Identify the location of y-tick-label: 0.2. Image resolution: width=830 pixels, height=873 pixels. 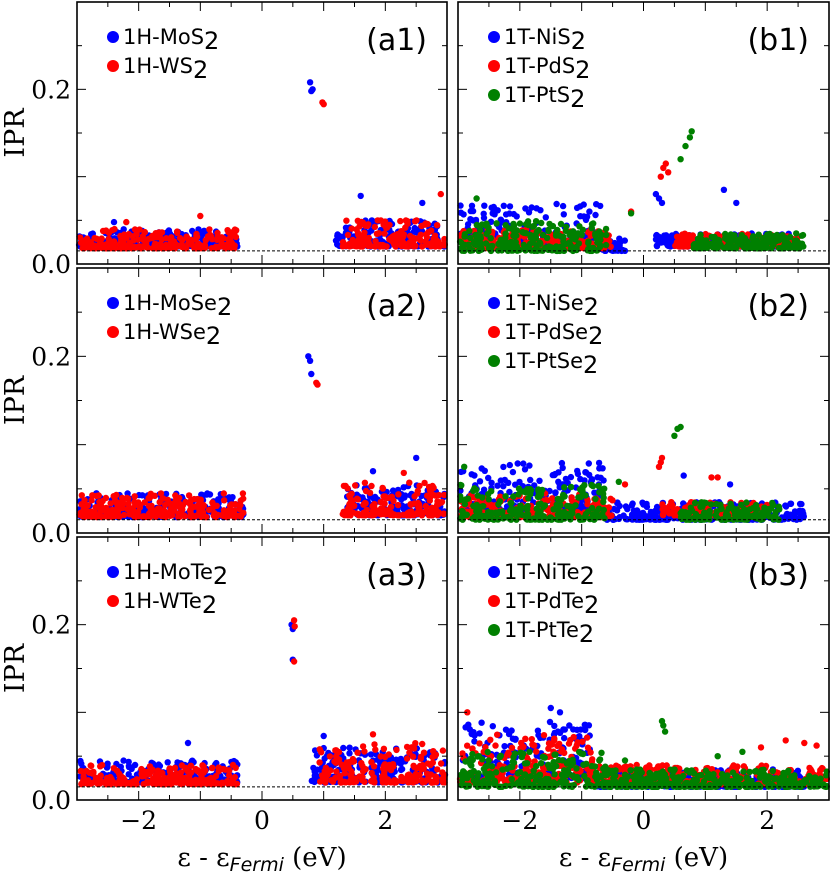
(51, 89).